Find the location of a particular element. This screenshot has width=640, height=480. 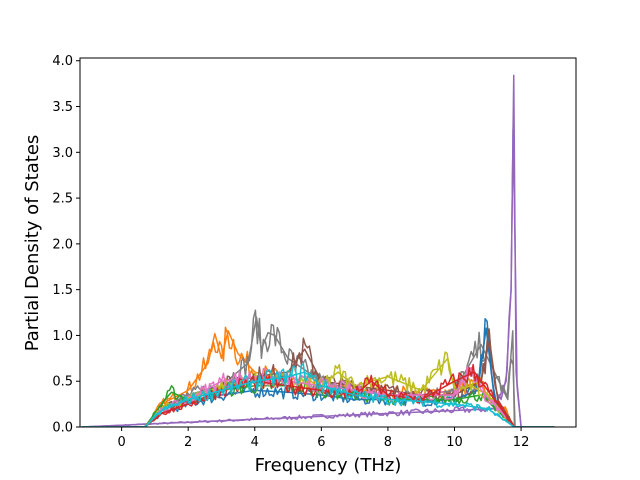

x-axis-ticks: 0 2 4 6 8 10 12 is located at coordinates (323, 438).